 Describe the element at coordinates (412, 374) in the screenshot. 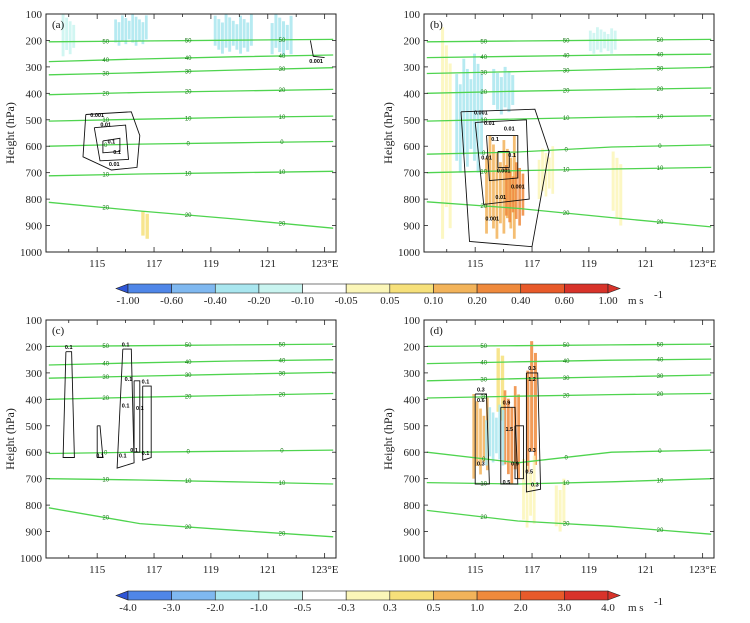

I see `y-tick-label: 300` at that location.